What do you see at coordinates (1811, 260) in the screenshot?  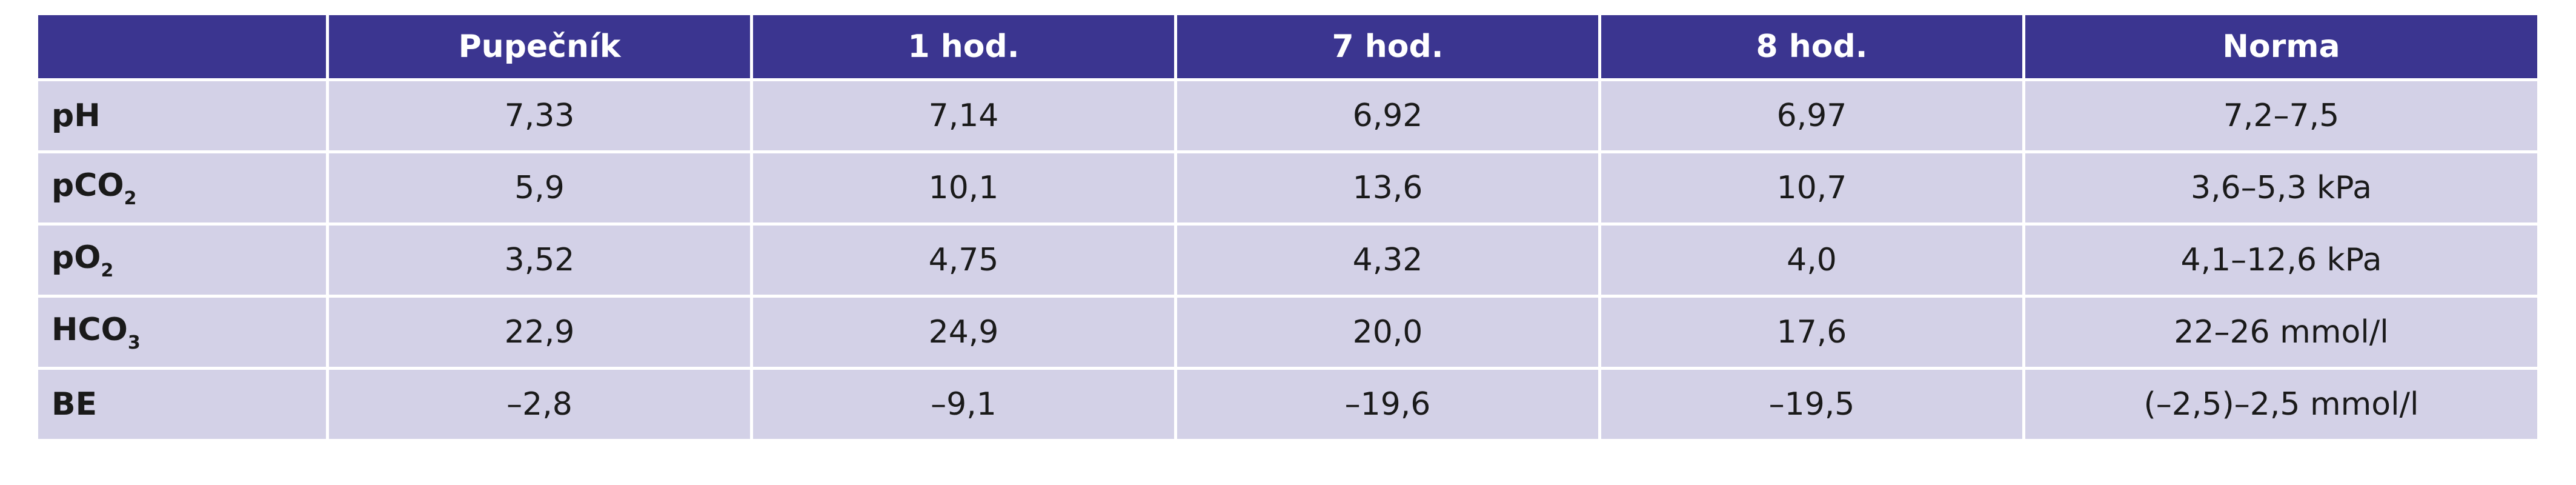 I see `cell: 4,0` at bounding box center [1811, 260].